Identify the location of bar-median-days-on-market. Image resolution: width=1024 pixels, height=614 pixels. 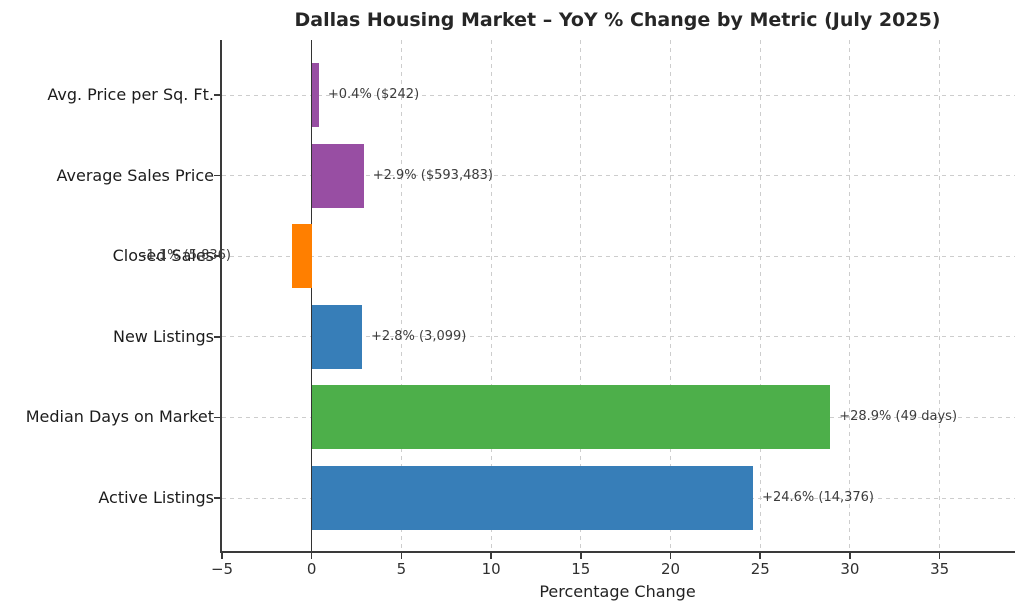
(571, 417).